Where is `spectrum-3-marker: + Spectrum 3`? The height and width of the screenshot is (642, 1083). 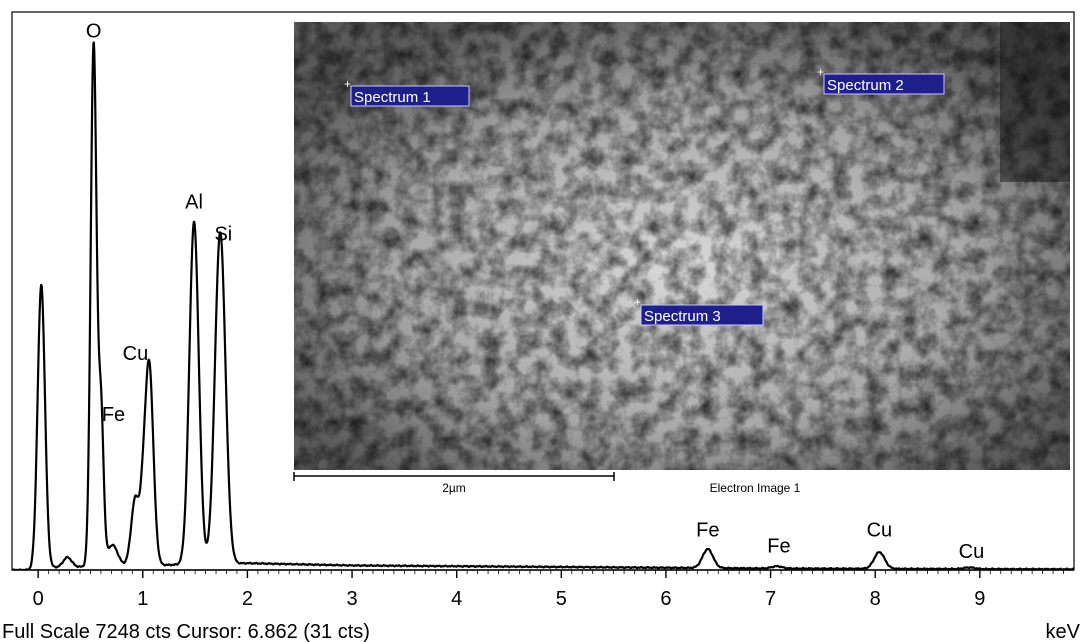 spectrum-3-marker: + Spectrum 3 is located at coordinates (699, 310).